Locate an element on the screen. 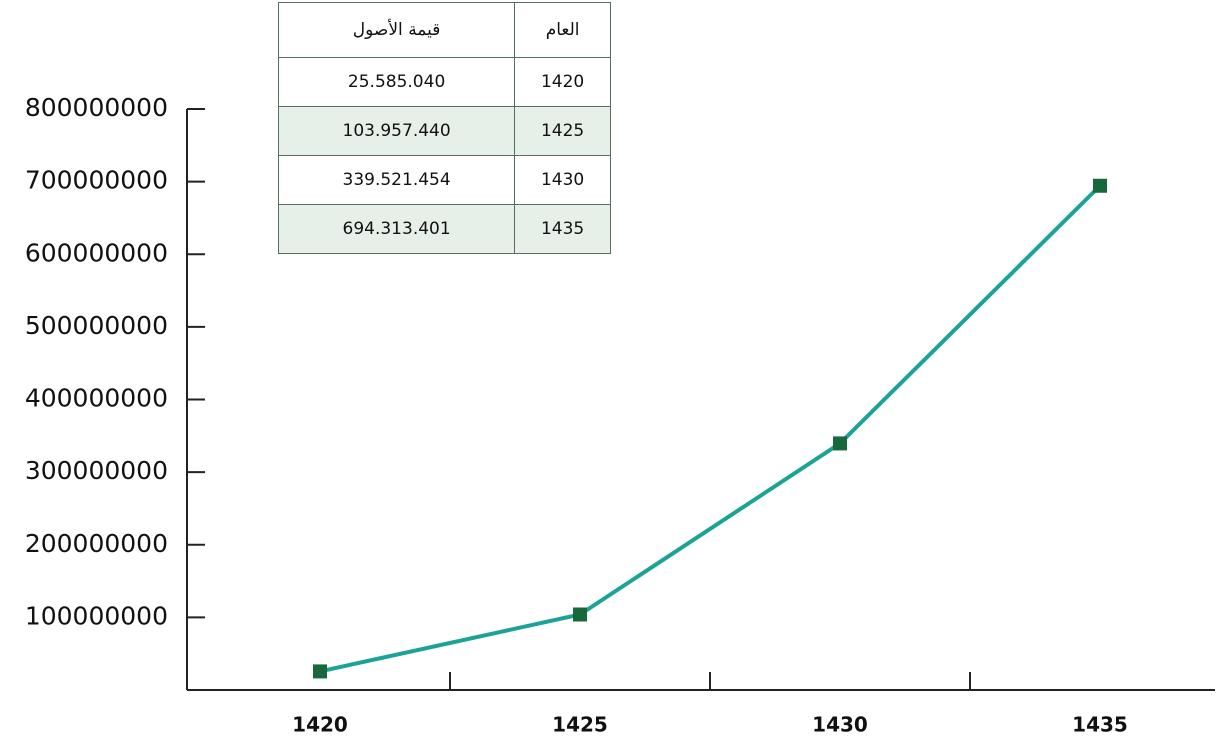  table-cell: قيمة الأصول is located at coordinates (396, 30).